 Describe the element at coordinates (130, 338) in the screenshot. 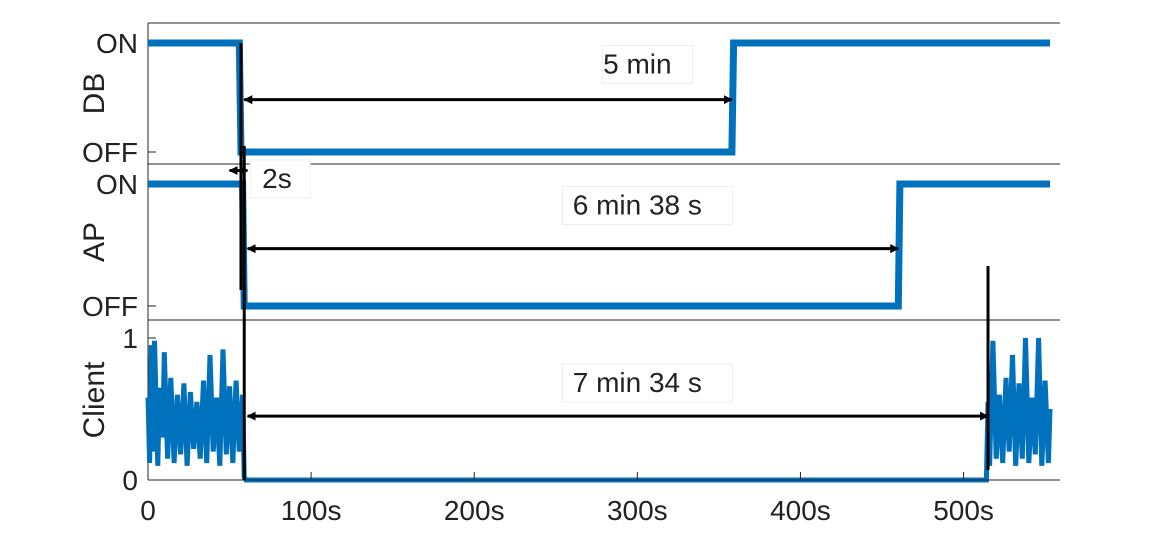

I see `y-tick-label-client-1: 1` at that location.